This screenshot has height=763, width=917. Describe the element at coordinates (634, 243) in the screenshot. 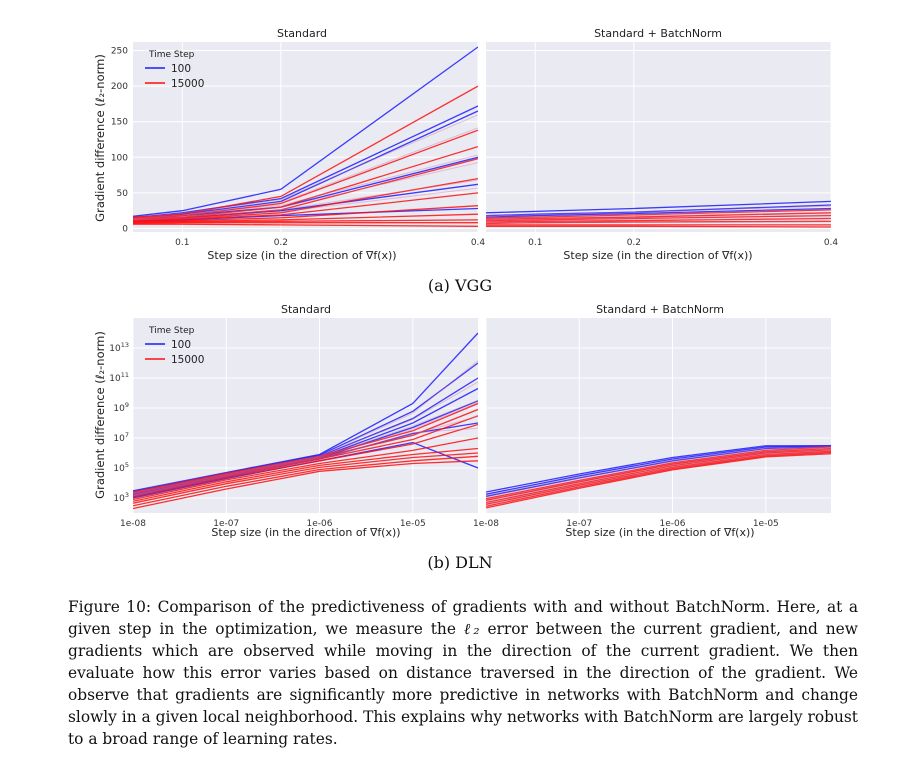

I see `vgg-bn-x-tick-label: 0.2` at that location.